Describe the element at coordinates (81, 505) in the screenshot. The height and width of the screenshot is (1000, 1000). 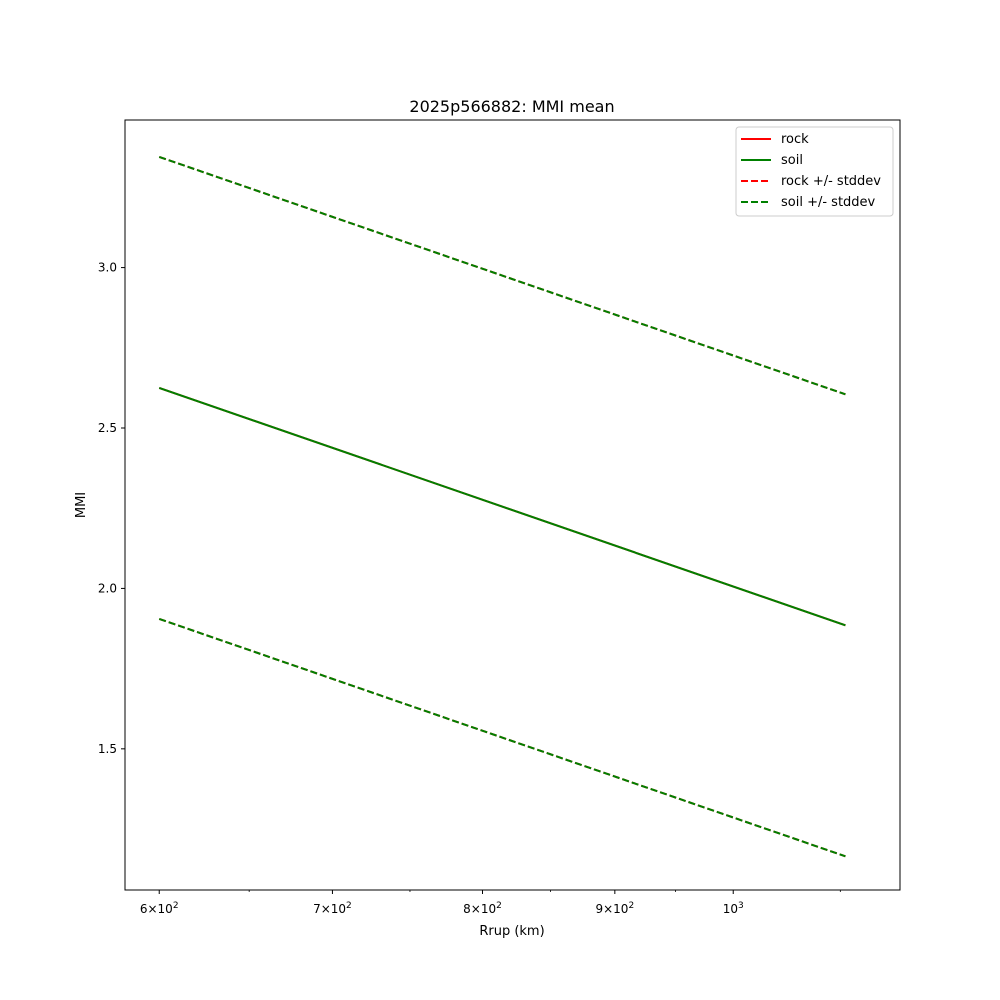
I see `y-axis-label: MMI` at that location.